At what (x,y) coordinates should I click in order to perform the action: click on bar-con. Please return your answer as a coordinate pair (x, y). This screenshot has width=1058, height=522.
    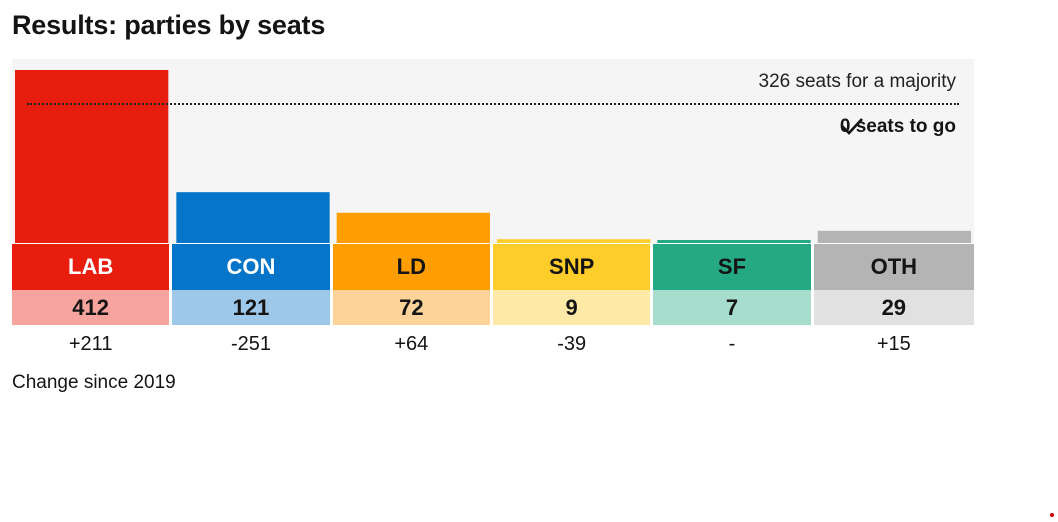
    Looking at the image, I should click on (253, 217).